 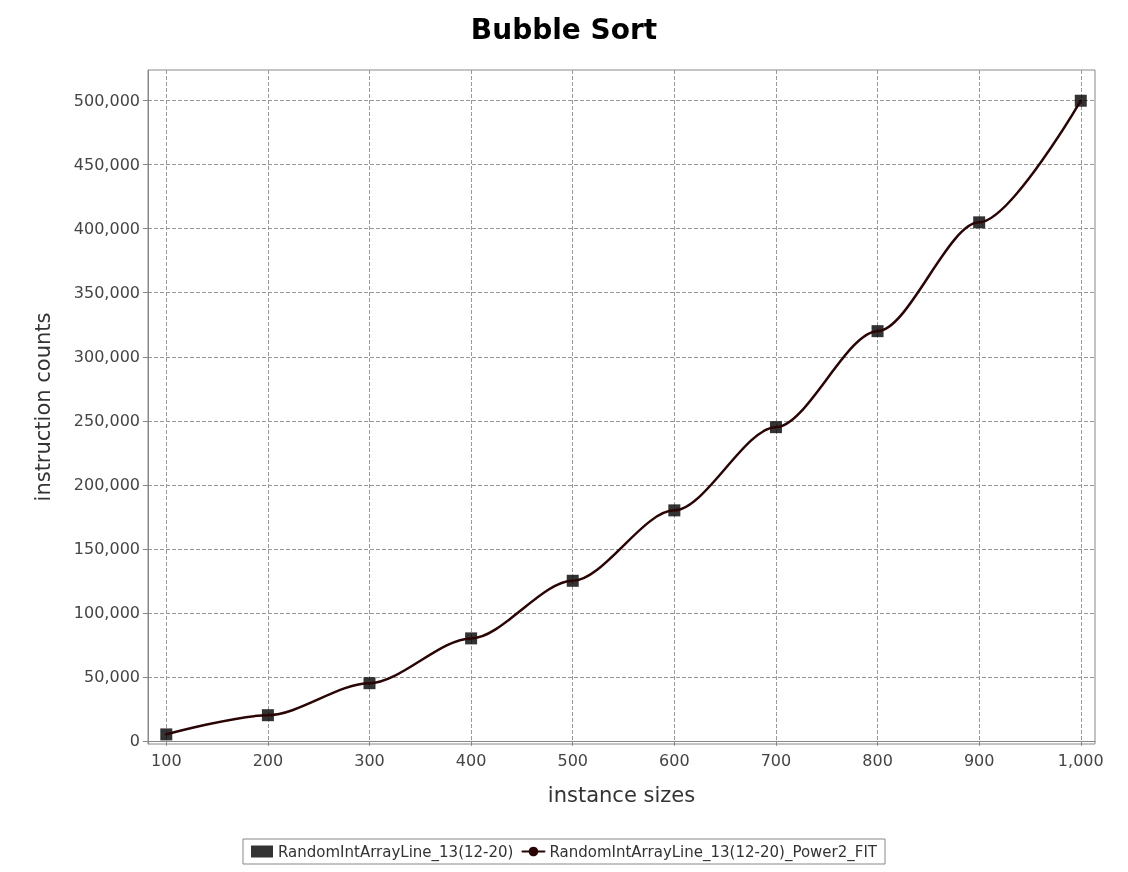 What do you see at coordinates (106, 613) in the screenshot?
I see `y-tick-label: 100,000` at bounding box center [106, 613].